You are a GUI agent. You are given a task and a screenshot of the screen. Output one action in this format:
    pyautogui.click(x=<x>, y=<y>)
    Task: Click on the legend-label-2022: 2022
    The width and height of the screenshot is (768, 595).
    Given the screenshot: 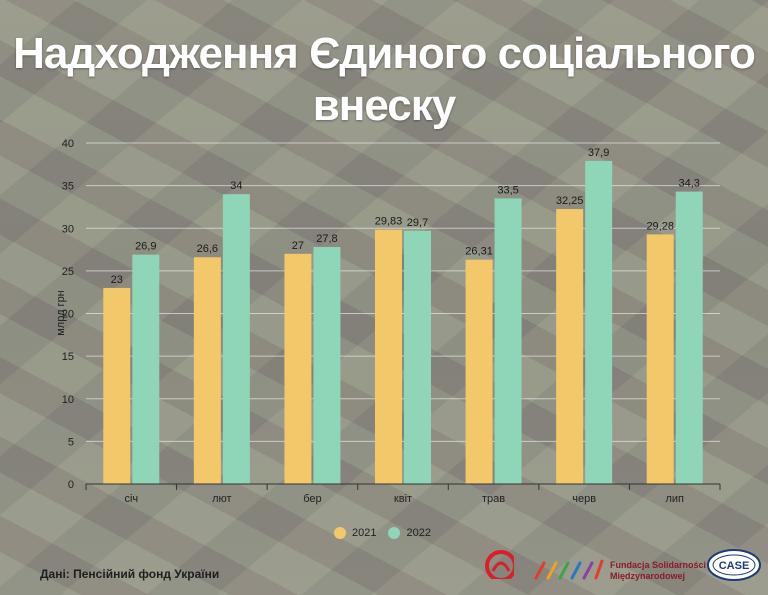 What is the action you would take?
    pyautogui.click(x=418, y=533)
    